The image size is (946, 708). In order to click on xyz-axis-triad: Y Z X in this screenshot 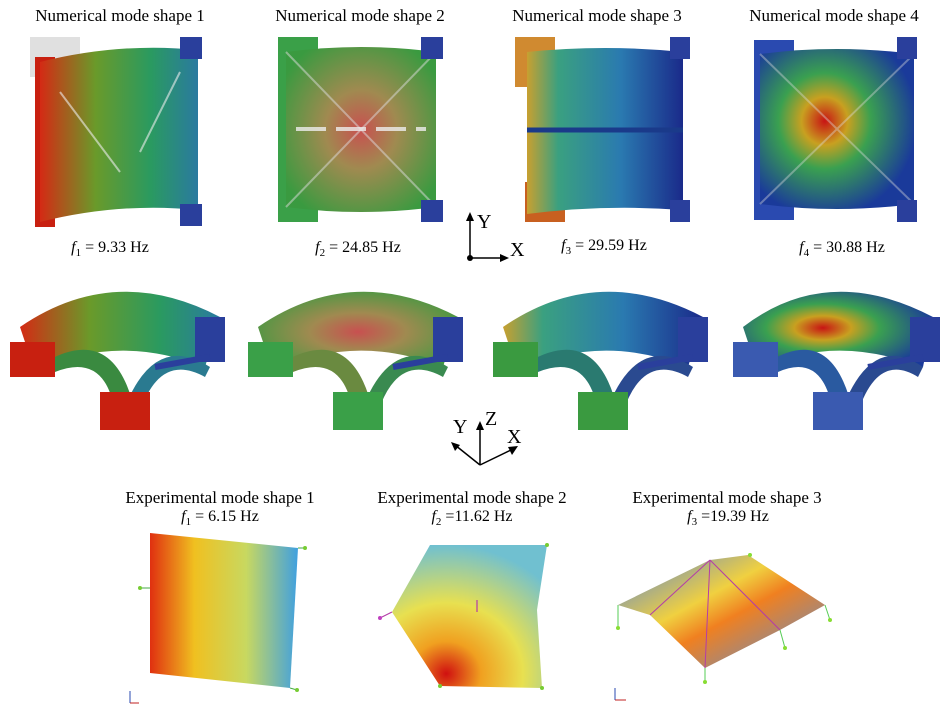, I will do `click(486, 437)`.